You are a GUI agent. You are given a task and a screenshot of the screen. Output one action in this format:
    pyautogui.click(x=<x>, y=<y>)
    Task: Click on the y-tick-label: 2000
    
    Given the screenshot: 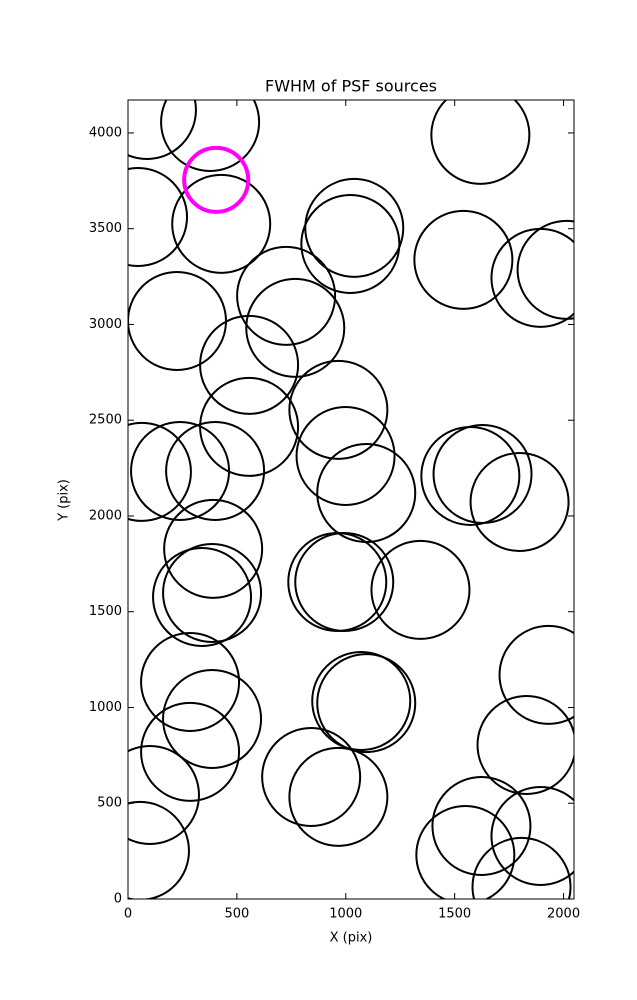 What is the action you would take?
    pyautogui.click(x=105, y=515)
    